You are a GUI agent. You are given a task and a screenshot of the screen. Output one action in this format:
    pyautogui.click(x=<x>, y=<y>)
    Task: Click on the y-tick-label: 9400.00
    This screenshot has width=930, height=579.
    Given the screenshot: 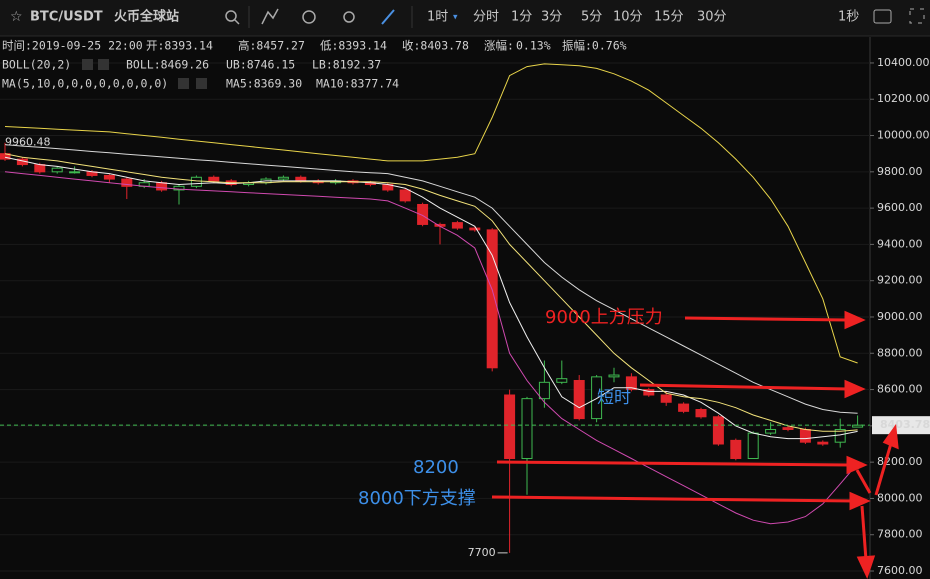 What is the action you would take?
    pyautogui.click(x=900, y=243)
    